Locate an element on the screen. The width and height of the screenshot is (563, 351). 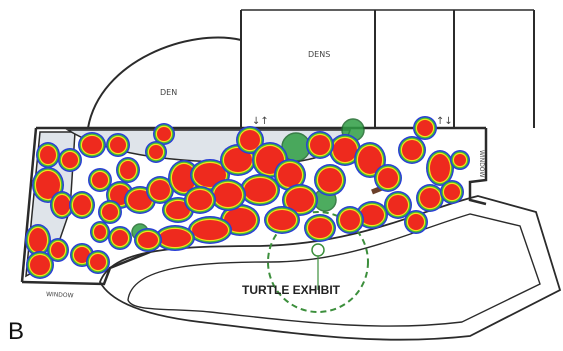
enclosure-left-wall is located at coordinates (29, 205).